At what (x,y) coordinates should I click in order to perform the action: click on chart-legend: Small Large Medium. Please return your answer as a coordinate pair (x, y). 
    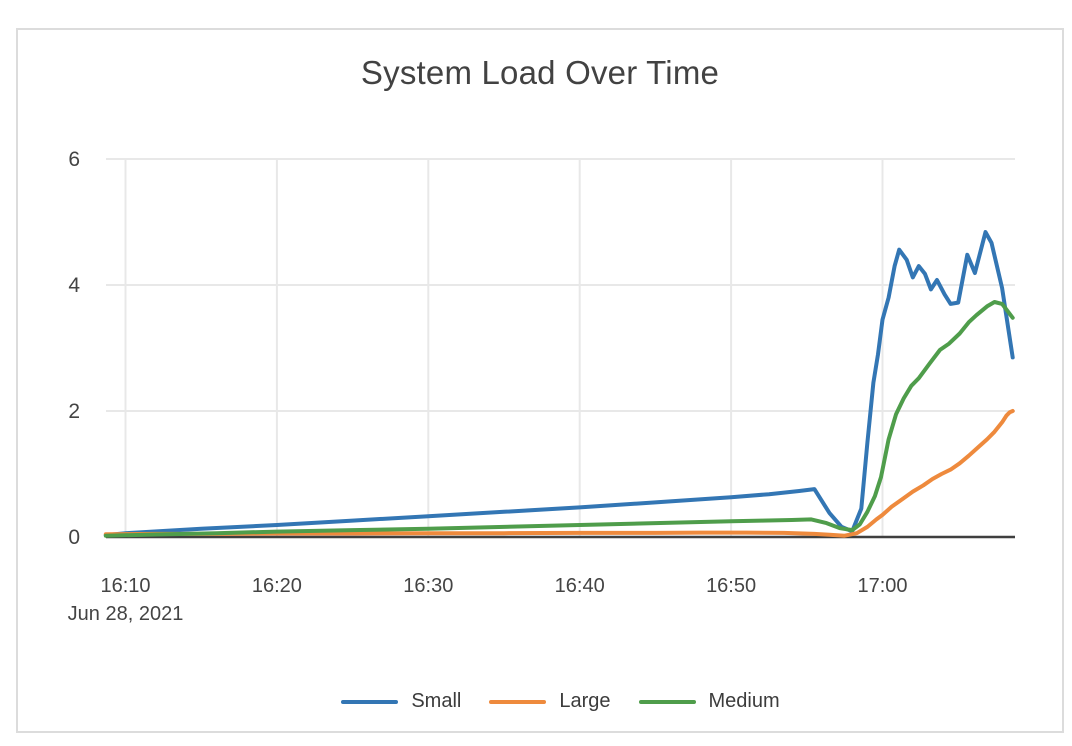
    Looking at the image, I should click on (560, 701).